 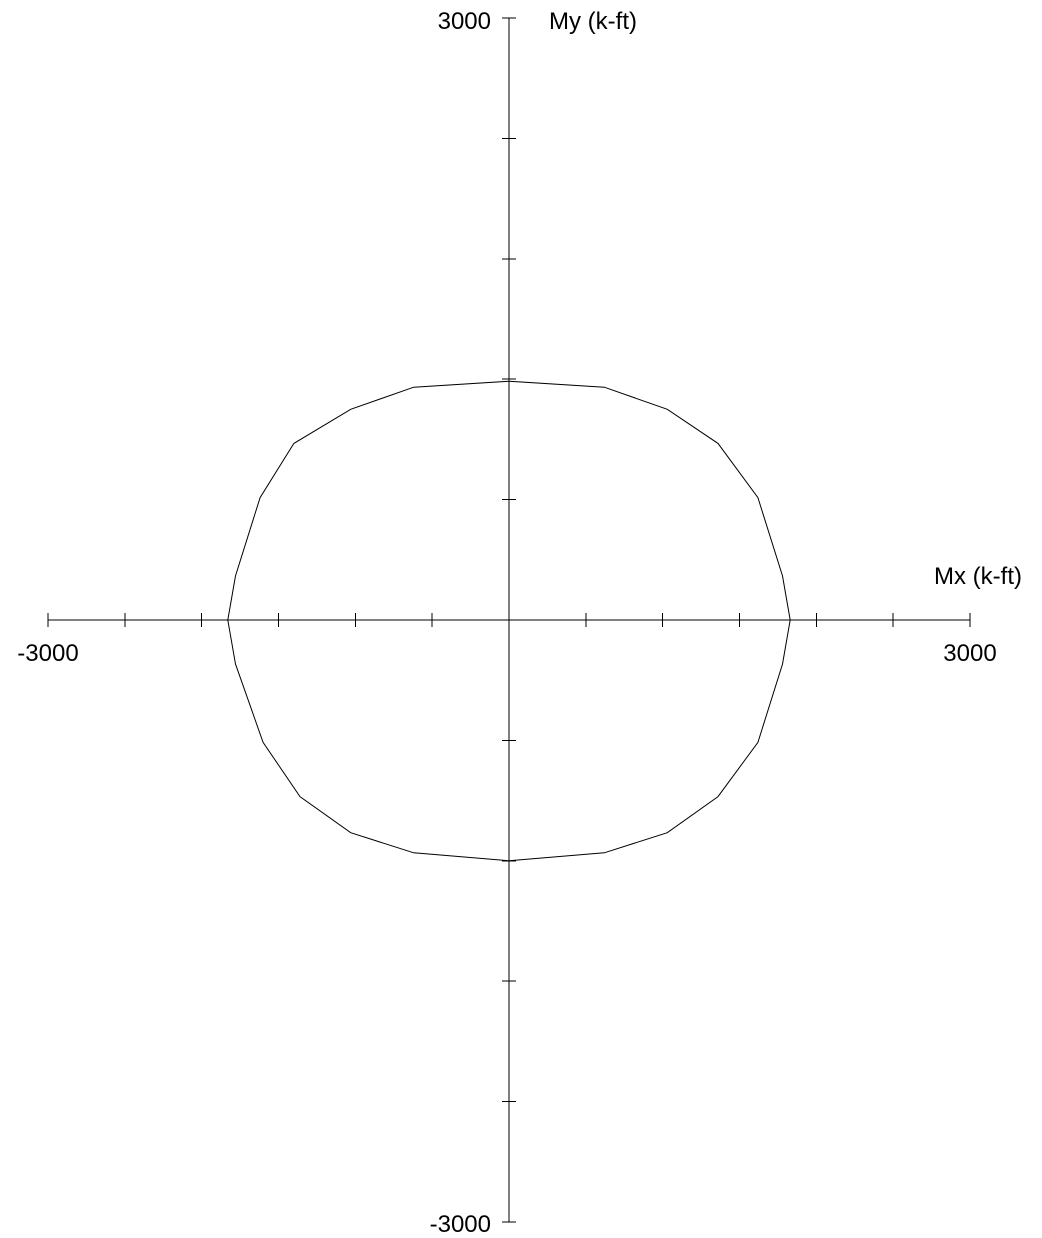 I want to click on y-axis-label: My (k-ft), so click(x=593, y=21).